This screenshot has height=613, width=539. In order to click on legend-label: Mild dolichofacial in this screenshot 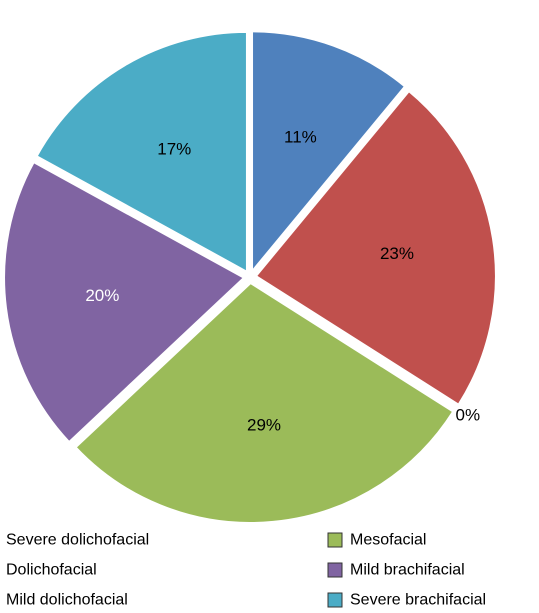, I will do `click(67, 600)`.